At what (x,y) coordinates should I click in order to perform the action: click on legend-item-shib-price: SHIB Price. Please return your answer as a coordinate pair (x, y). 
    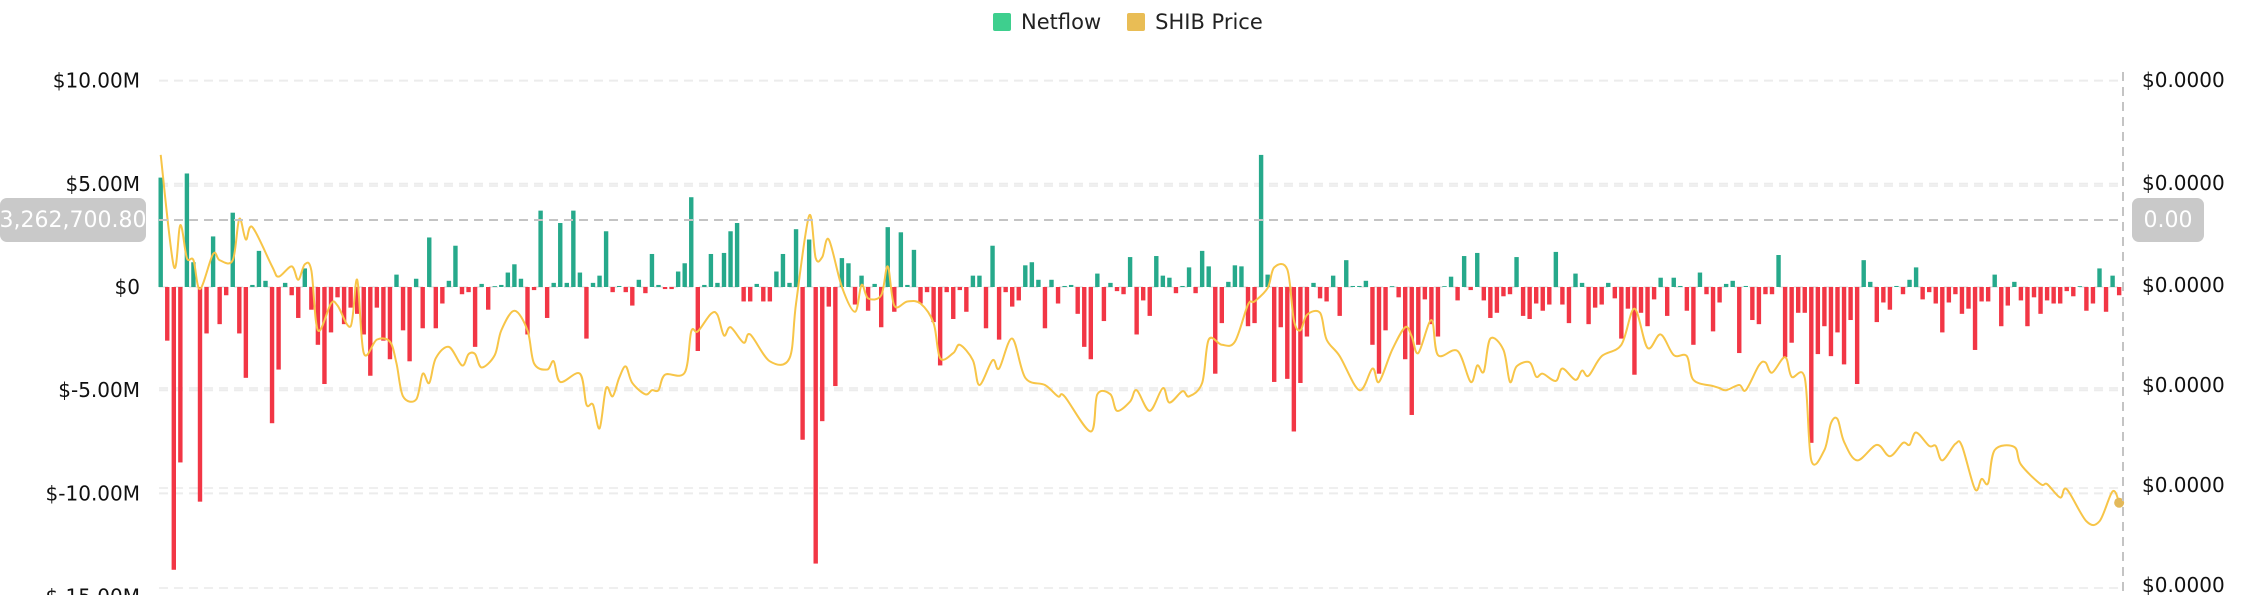
    Looking at the image, I should click on (1195, 22).